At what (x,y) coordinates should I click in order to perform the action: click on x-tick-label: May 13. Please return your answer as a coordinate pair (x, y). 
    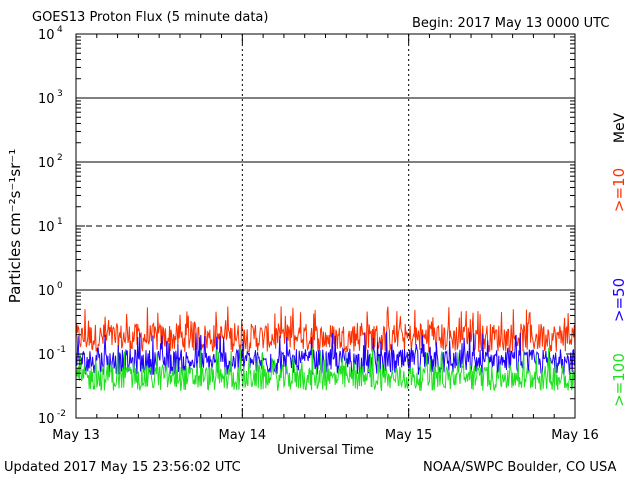
    Looking at the image, I should click on (76, 435).